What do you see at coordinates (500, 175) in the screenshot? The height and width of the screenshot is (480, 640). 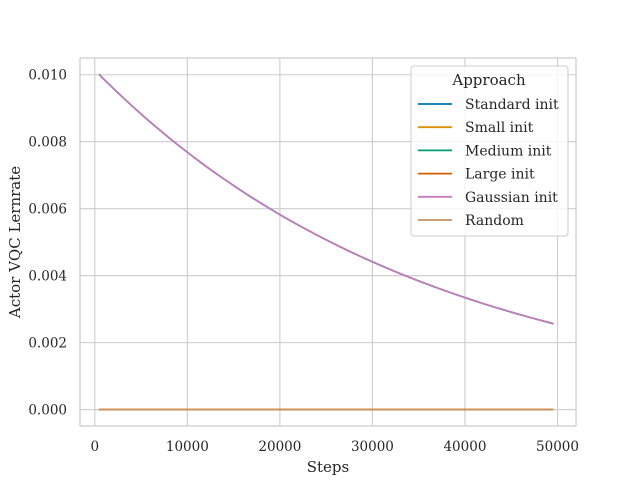 I see `legend-label-large-init: Large init` at bounding box center [500, 175].